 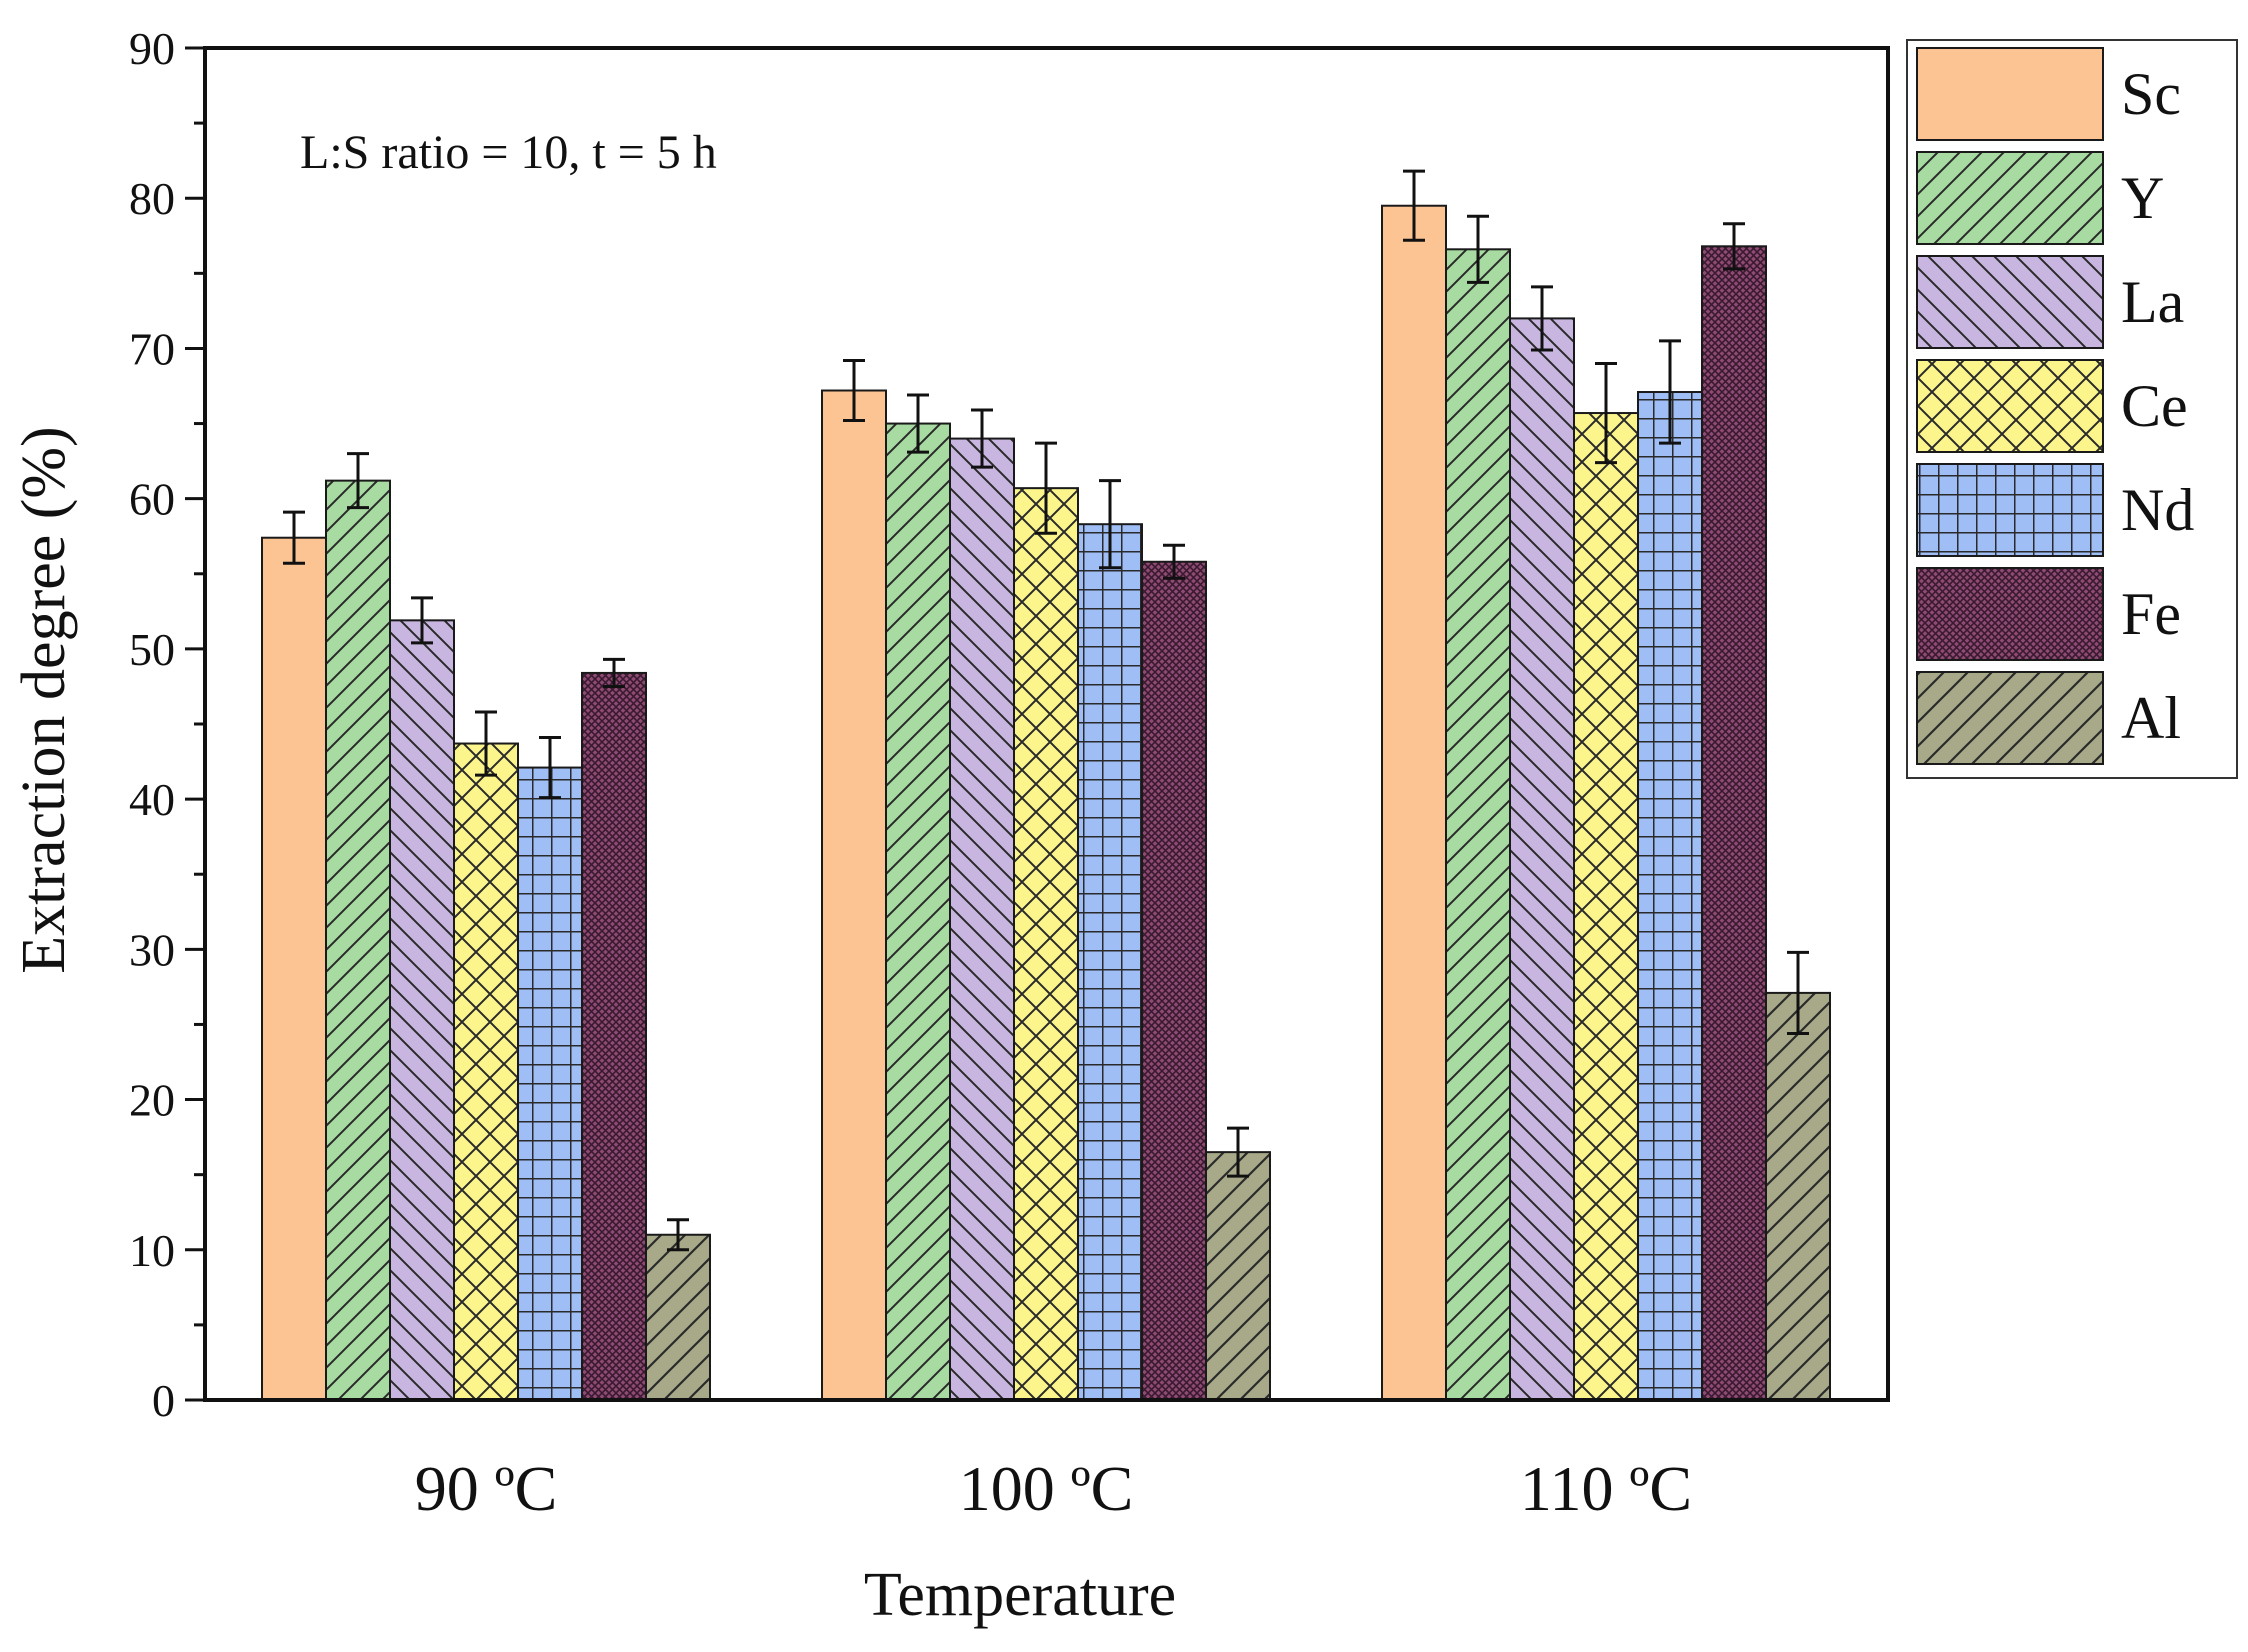 I want to click on legend-label-la: La, so click(x=2152, y=302).